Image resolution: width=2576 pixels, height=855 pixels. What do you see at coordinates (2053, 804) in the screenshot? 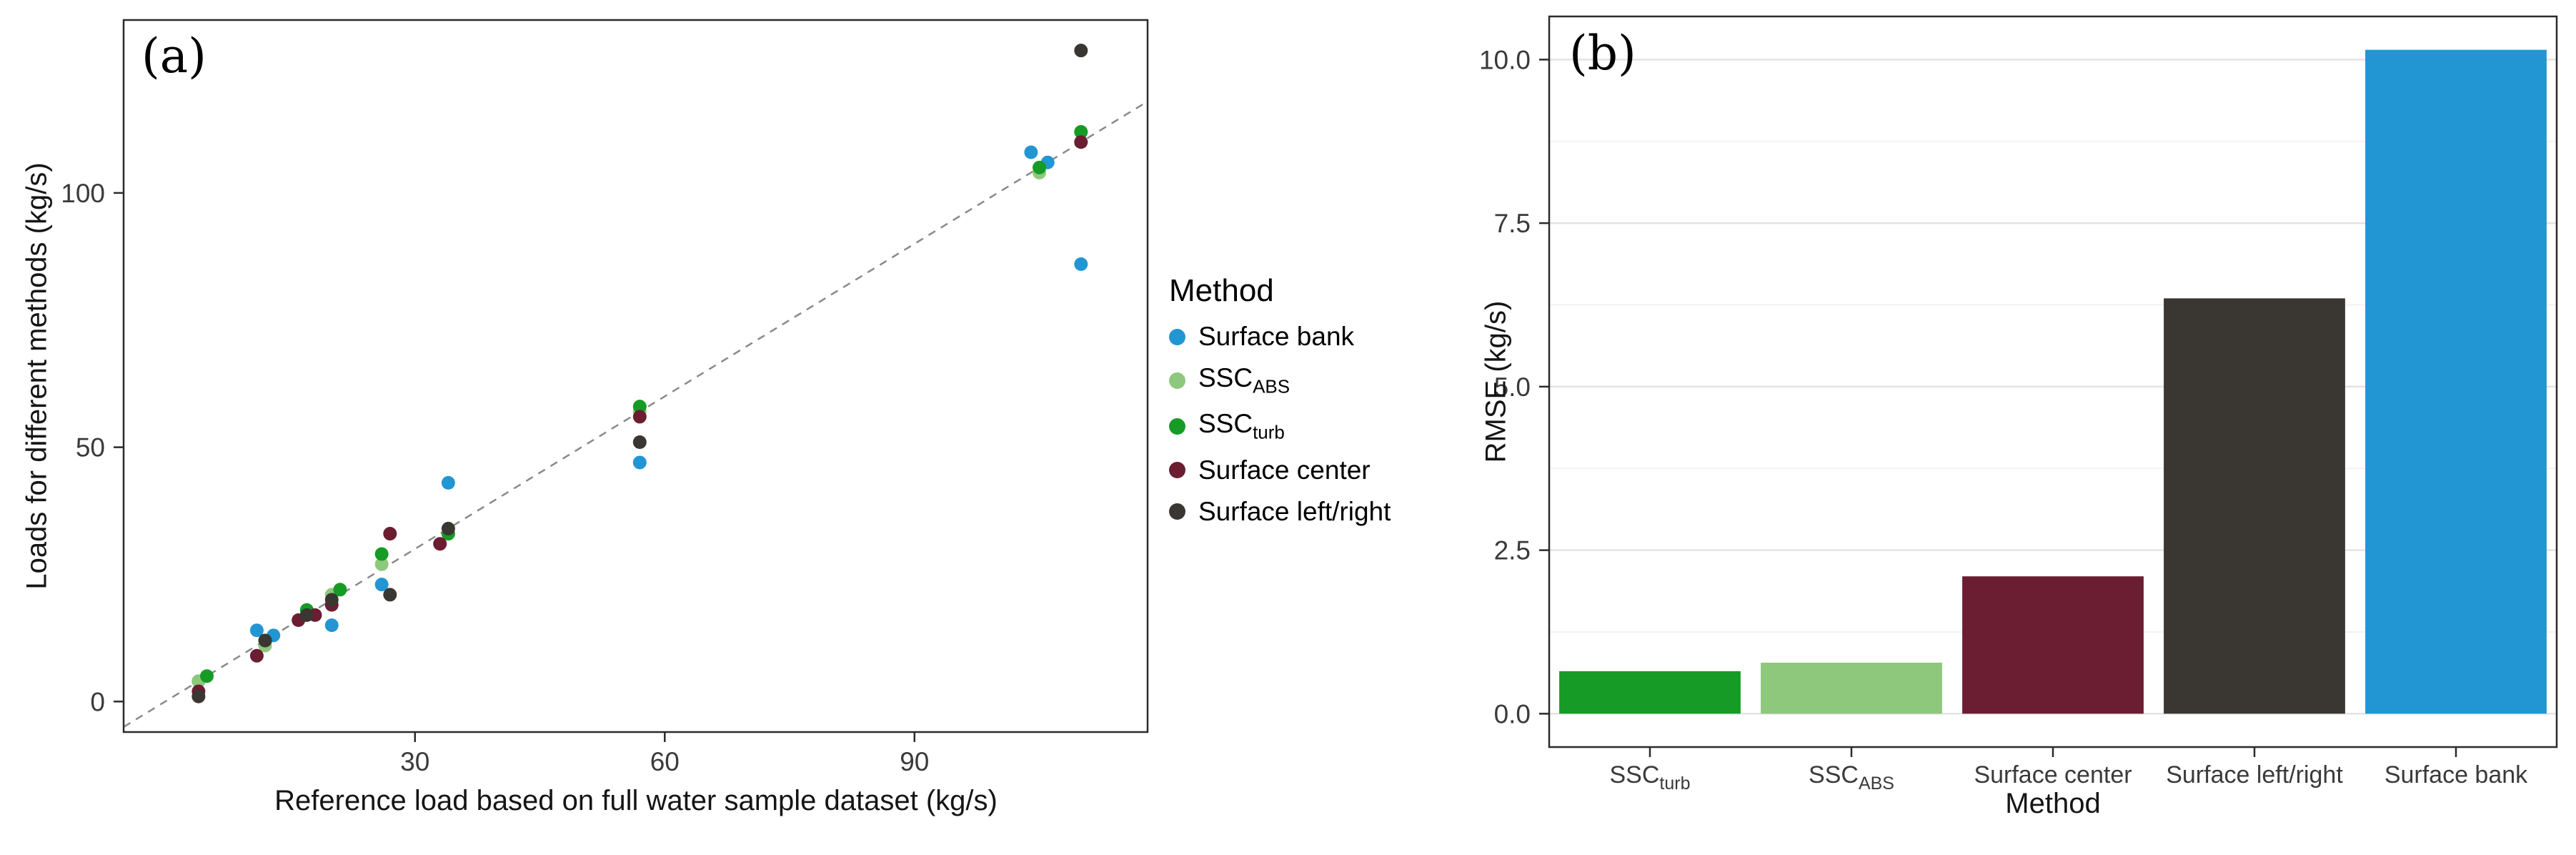
I see `panel-b-x-axis-title: Method` at bounding box center [2053, 804].